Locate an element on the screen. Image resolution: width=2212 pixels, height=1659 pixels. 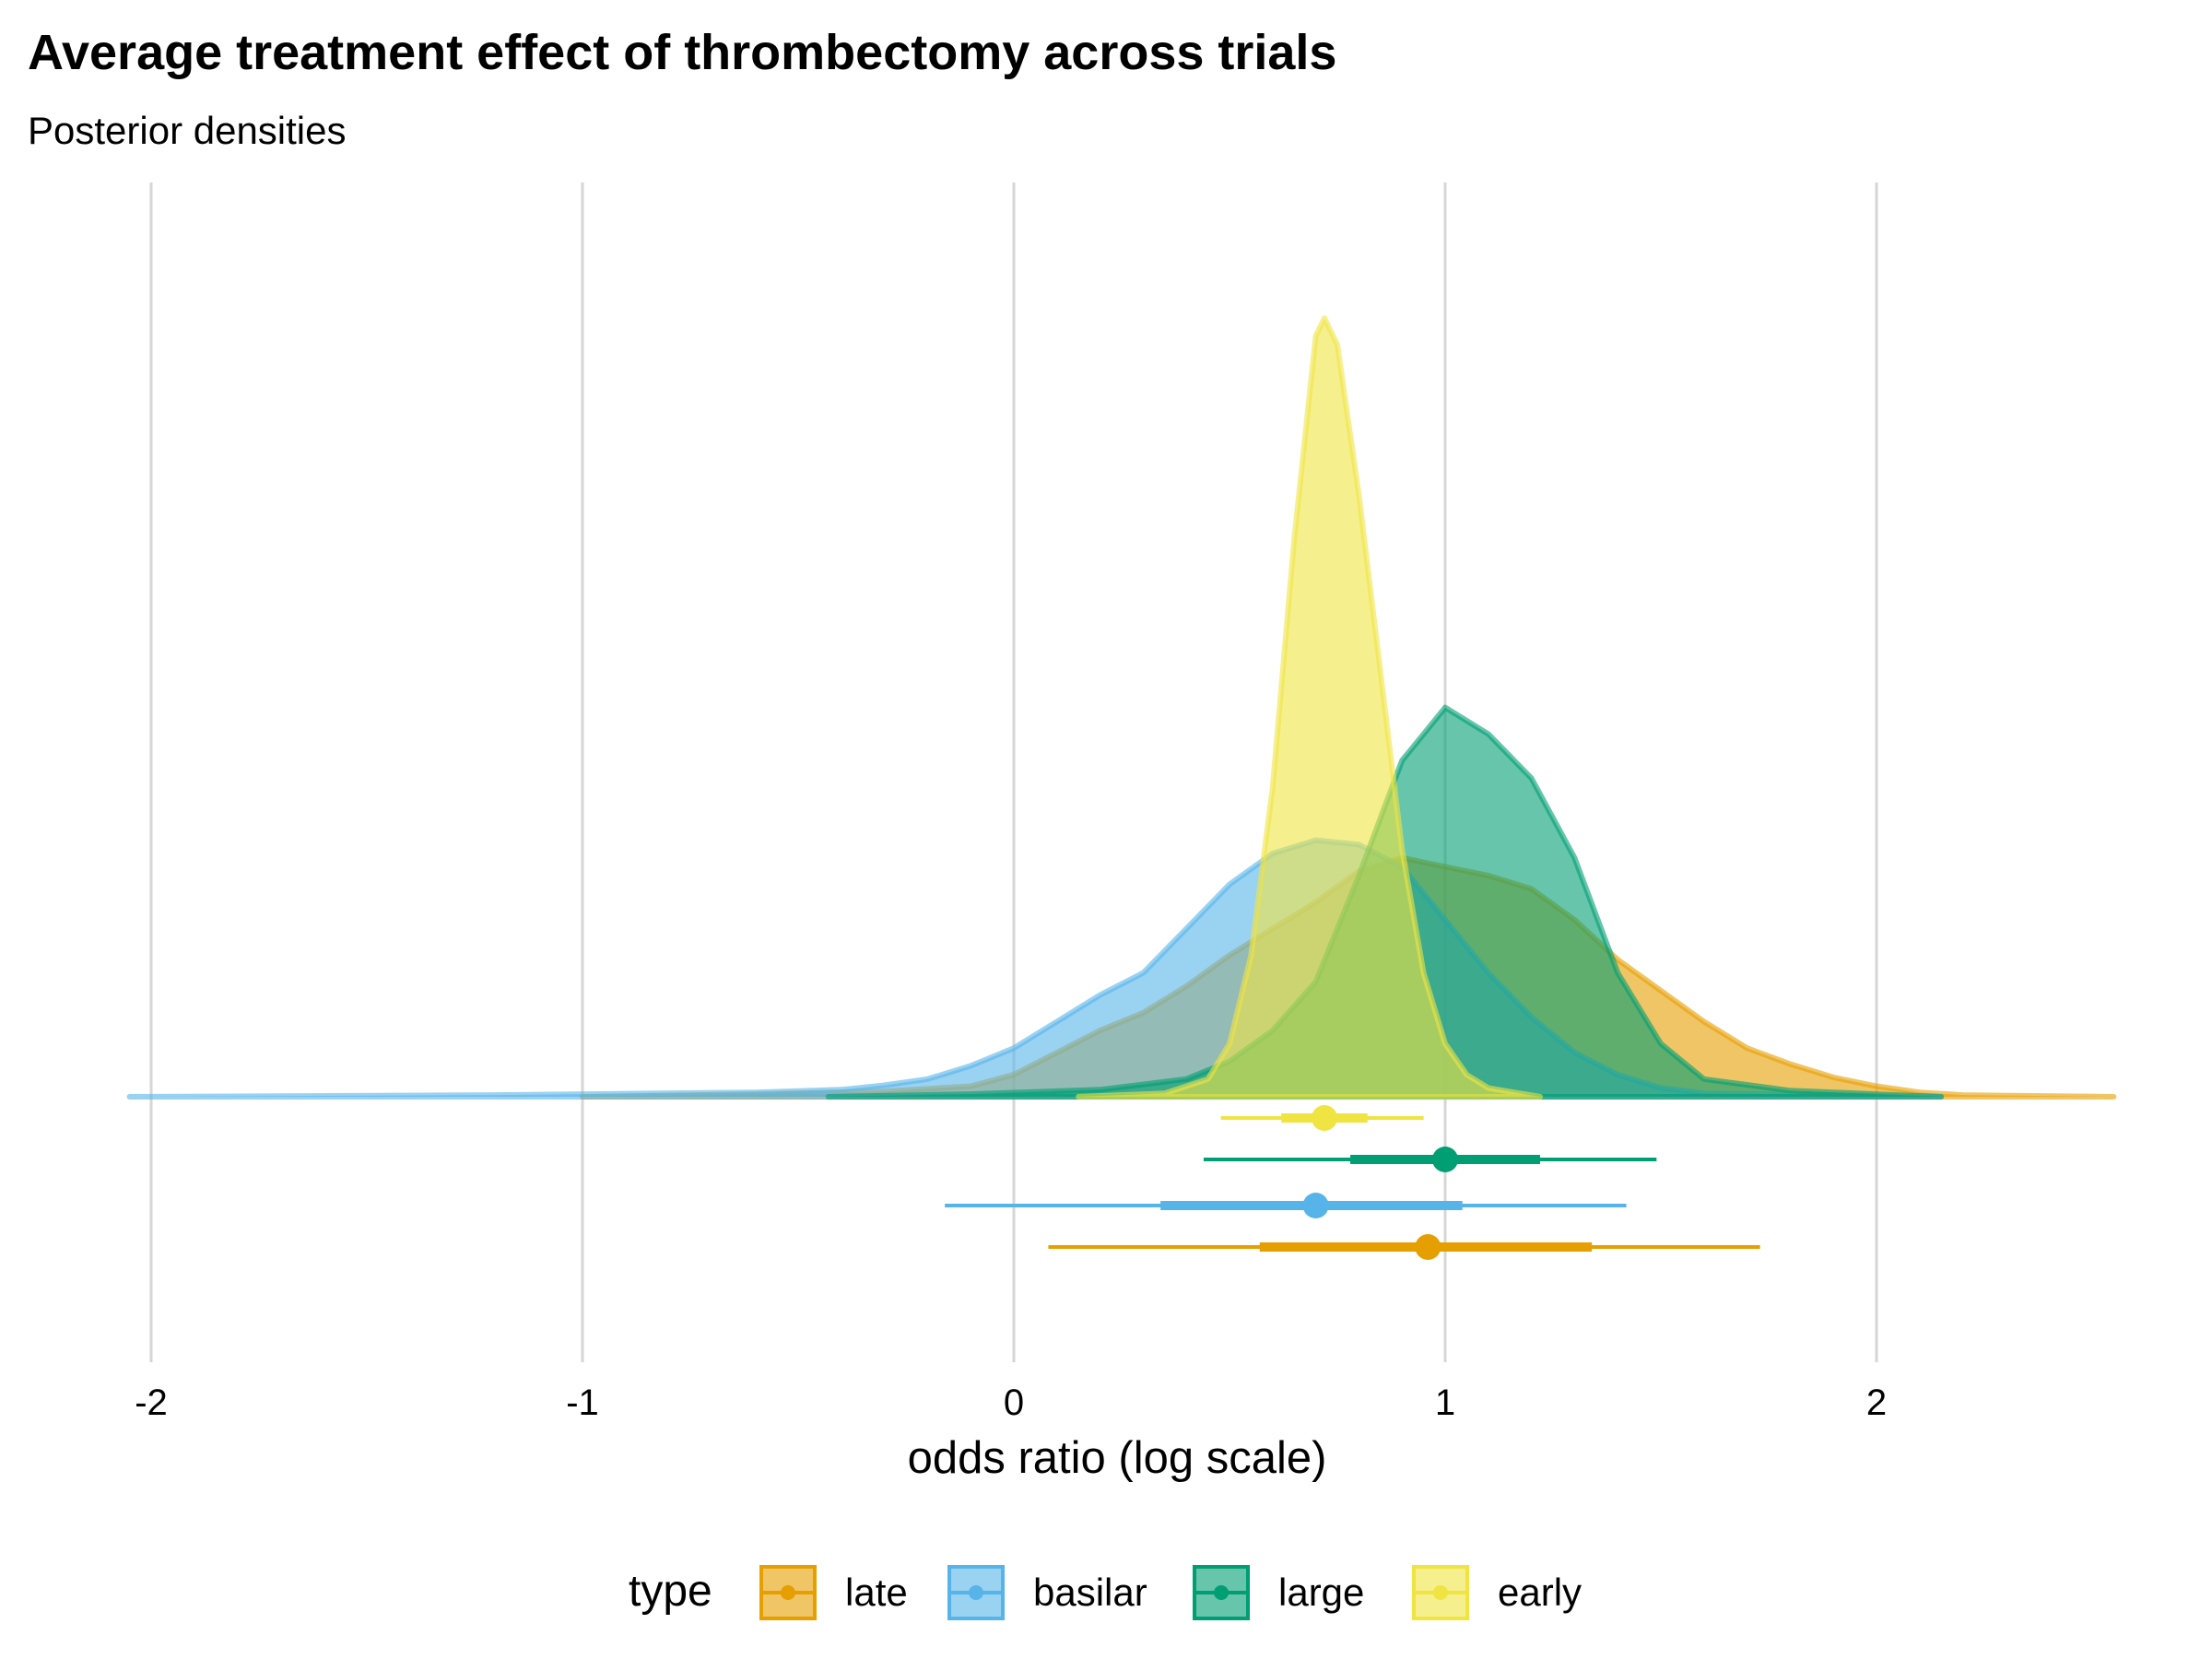
density-early is located at coordinates (1309, 707).